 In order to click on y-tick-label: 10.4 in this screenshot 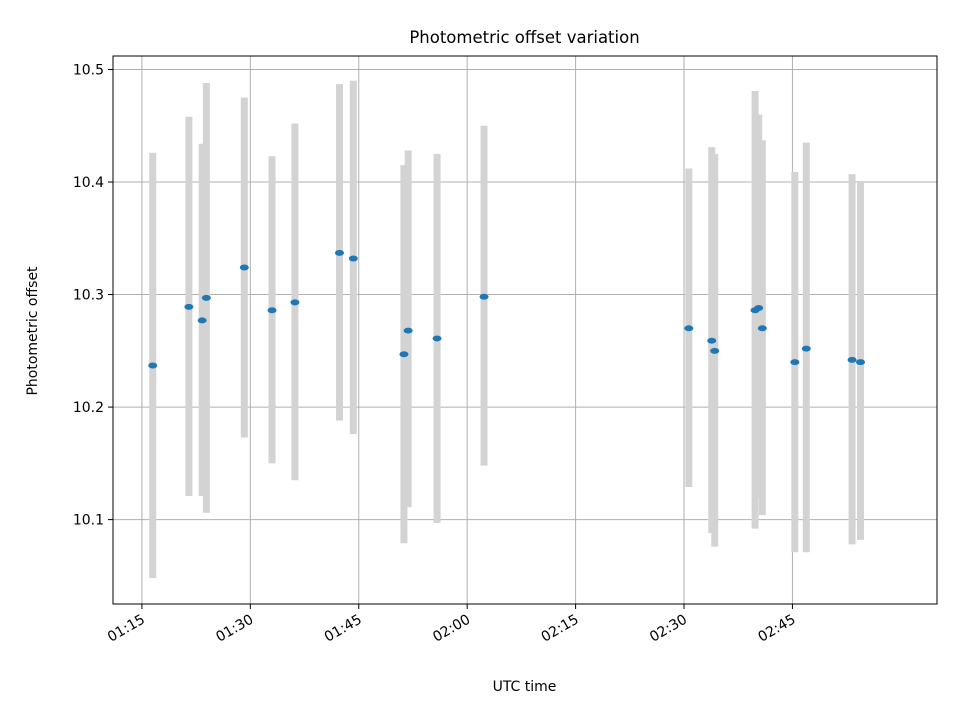, I will do `click(88, 183)`.